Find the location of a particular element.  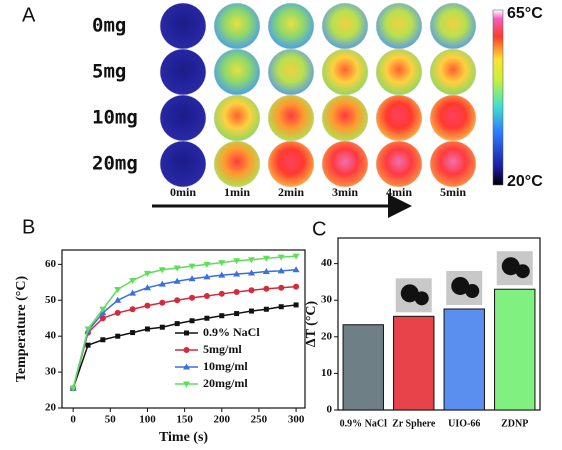

colorbar is located at coordinates (498, 97).